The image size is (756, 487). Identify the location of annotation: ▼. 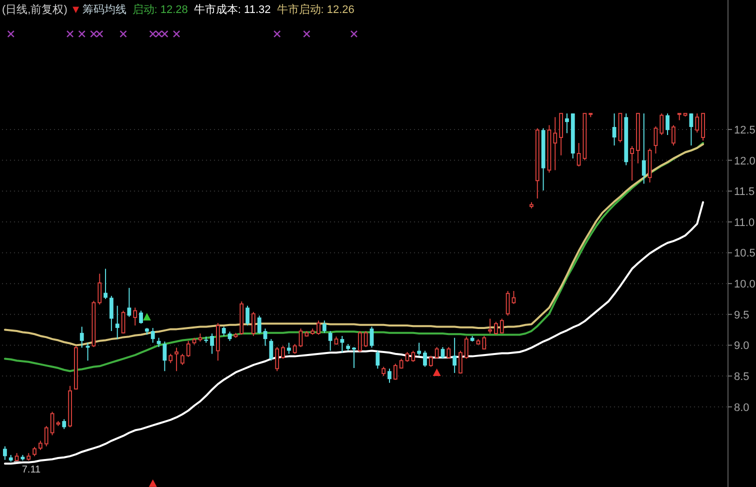
(76, 10).